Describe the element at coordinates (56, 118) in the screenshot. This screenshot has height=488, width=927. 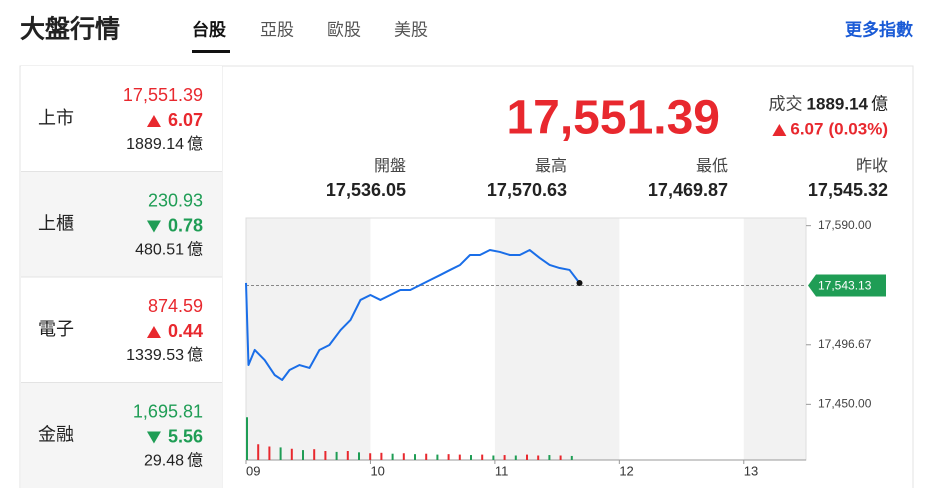
I see `market-name: 上市` at that location.